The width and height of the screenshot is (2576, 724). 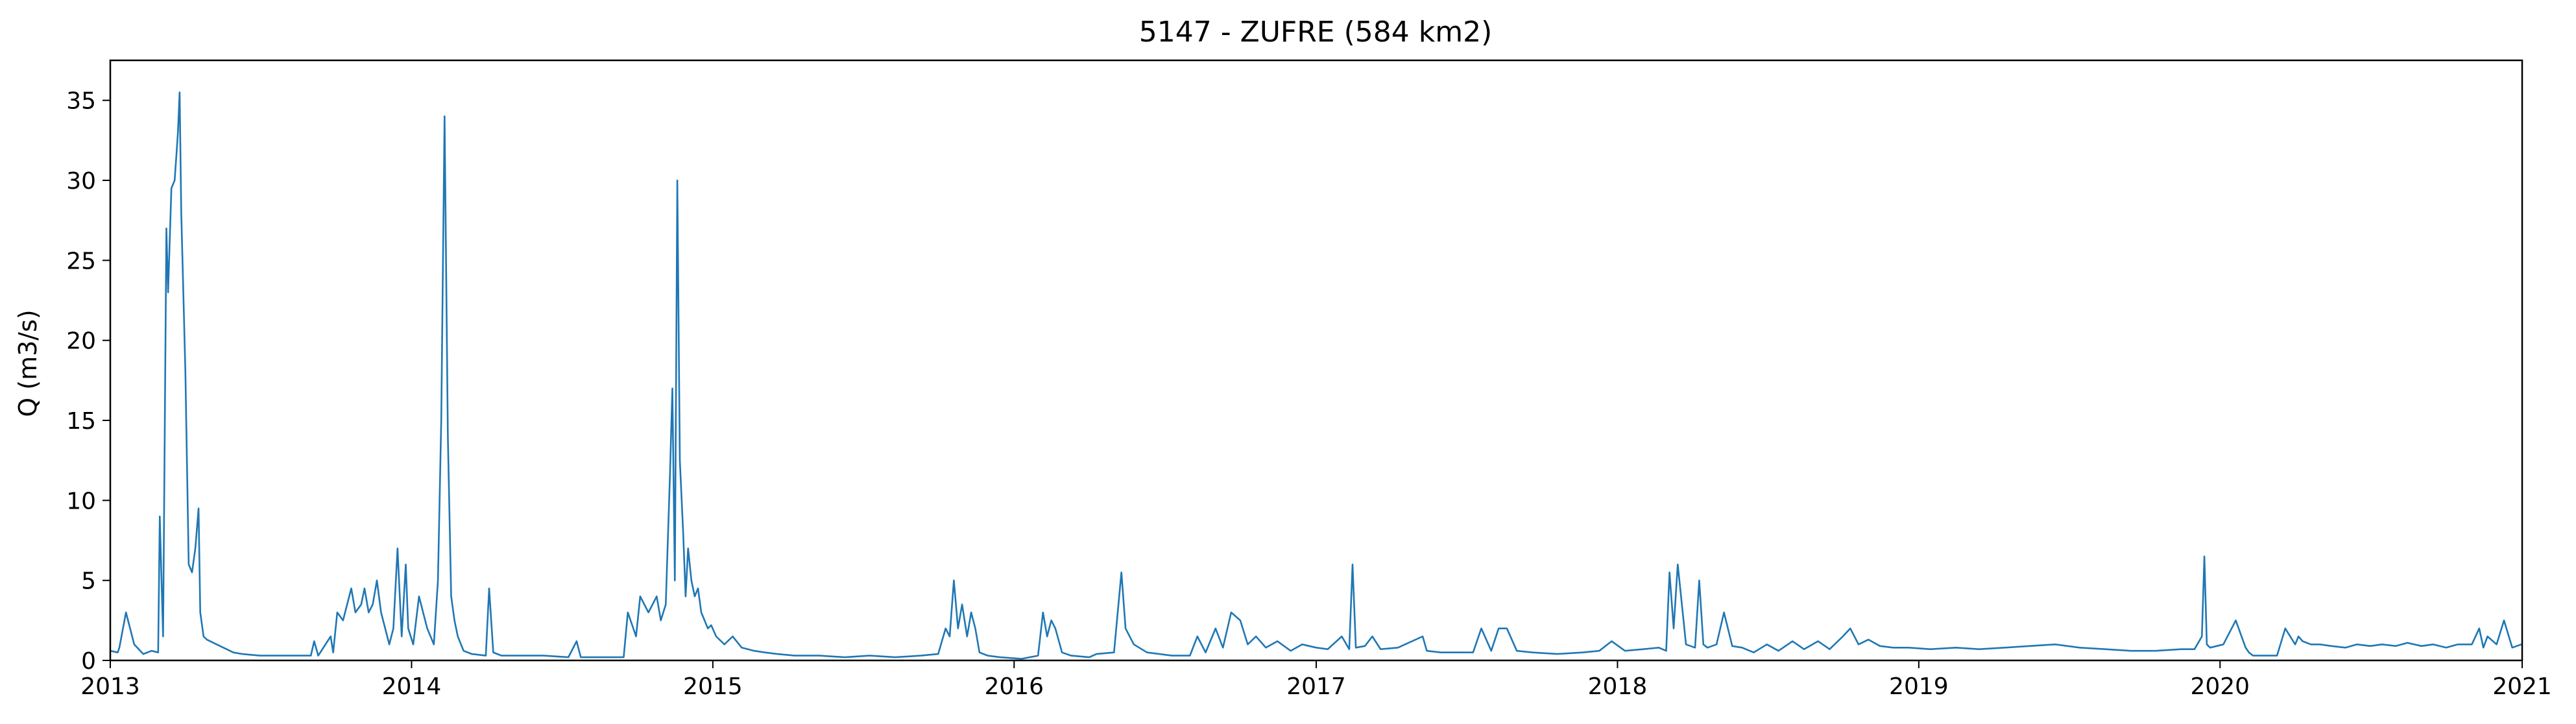 I want to click on y-axis-label: Q (m3/s), so click(x=28, y=362).